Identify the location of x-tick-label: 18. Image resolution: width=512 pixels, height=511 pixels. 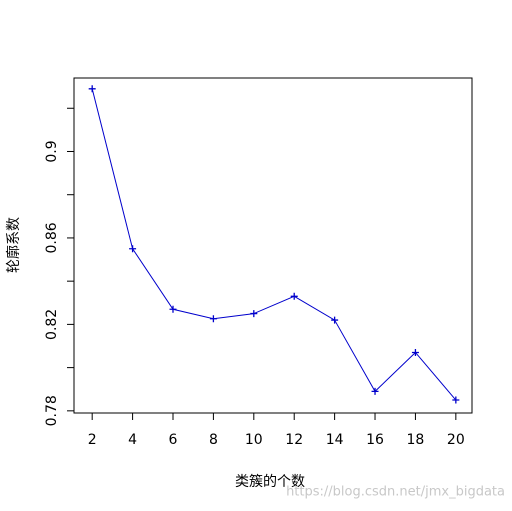
(416, 440).